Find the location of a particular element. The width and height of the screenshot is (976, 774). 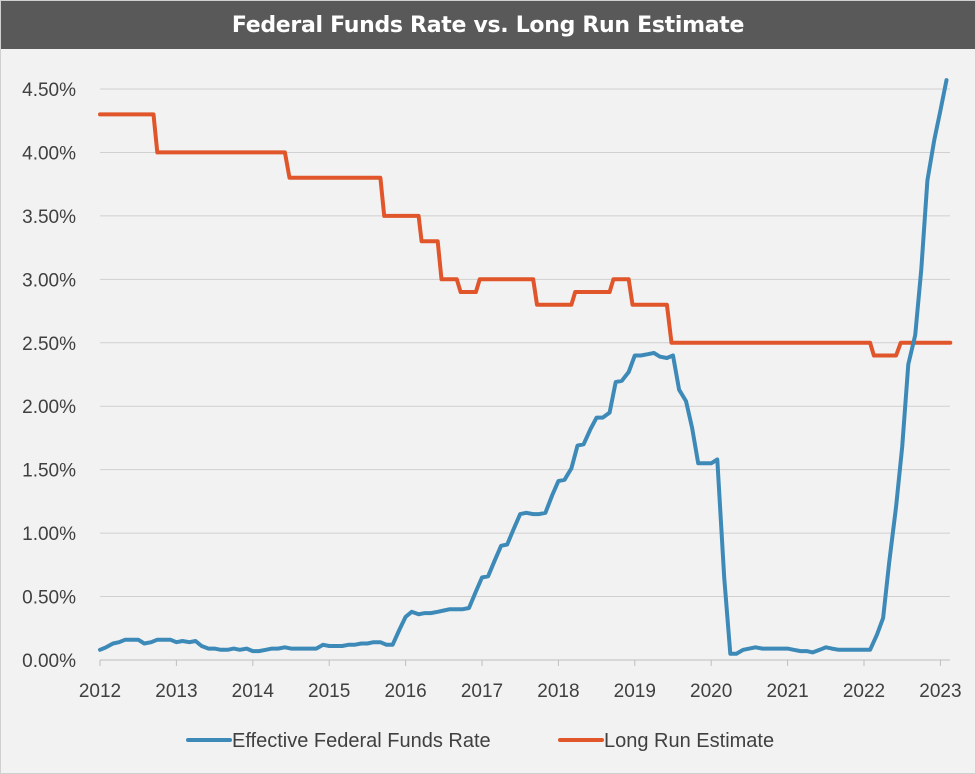

y-tick-label: 0.50% is located at coordinates (49, 598).